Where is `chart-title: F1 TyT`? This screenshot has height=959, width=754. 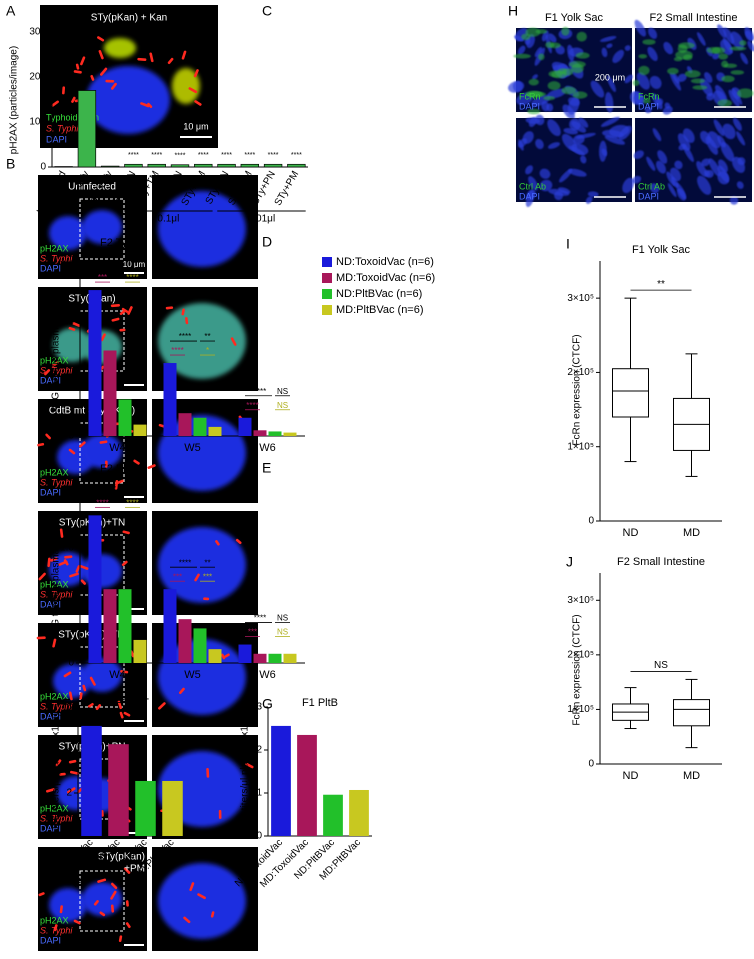
chart-title: F1 TyT is located at coordinates (132, 703).